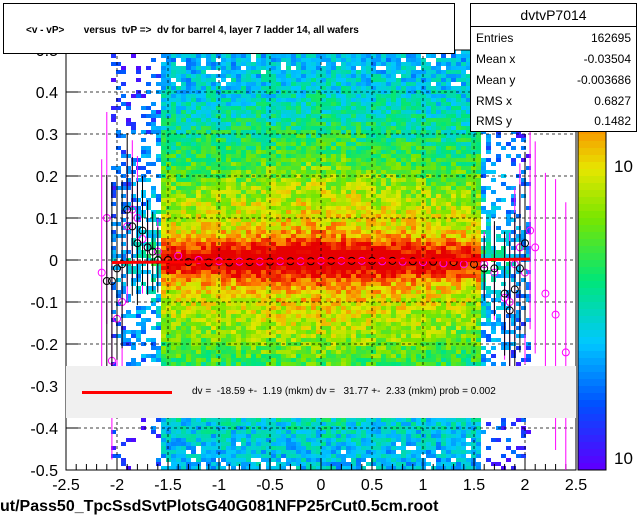 The height and width of the screenshot is (523, 640). I want to click on x-tick-label: -2.5, so click(66, 485).